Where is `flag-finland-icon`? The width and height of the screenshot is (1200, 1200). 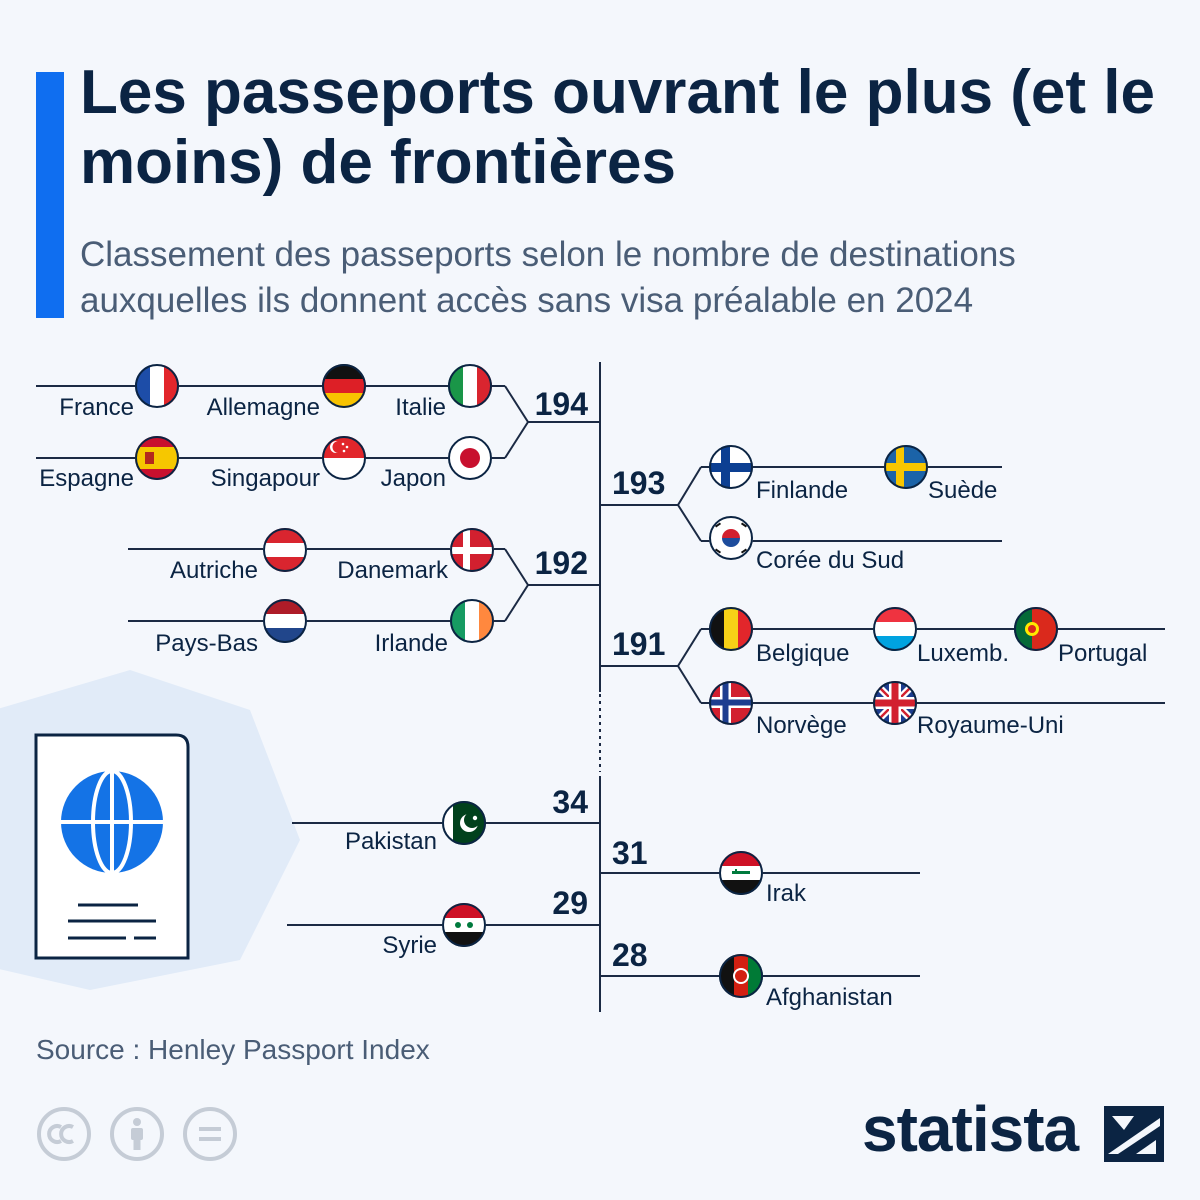 flag-finland-icon is located at coordinates (731, 467).